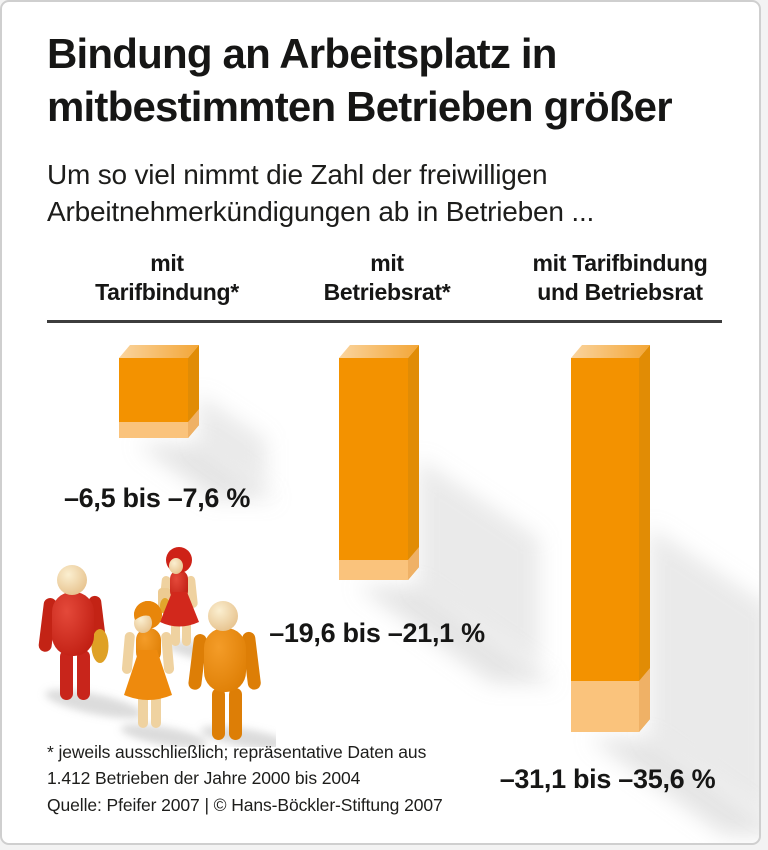 The width and height of the screenshot is (768, 850). I want to click on column-header-betriebsrat: mit Betriebsrat*, so click(387, 278).